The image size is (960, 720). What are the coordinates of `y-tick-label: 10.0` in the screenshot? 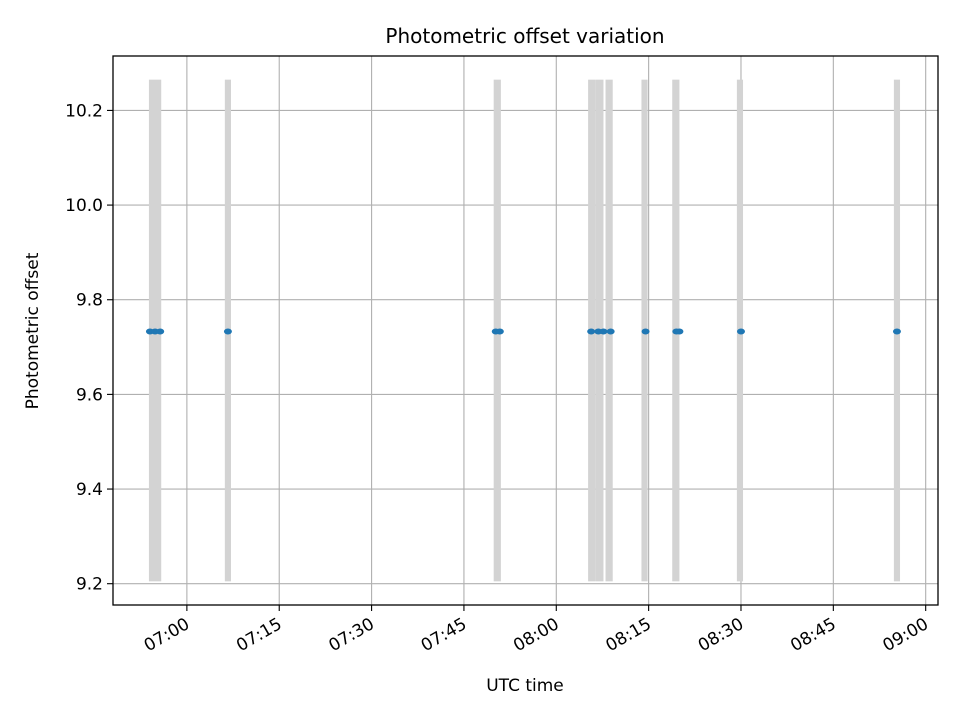 It's located at (84, 206).